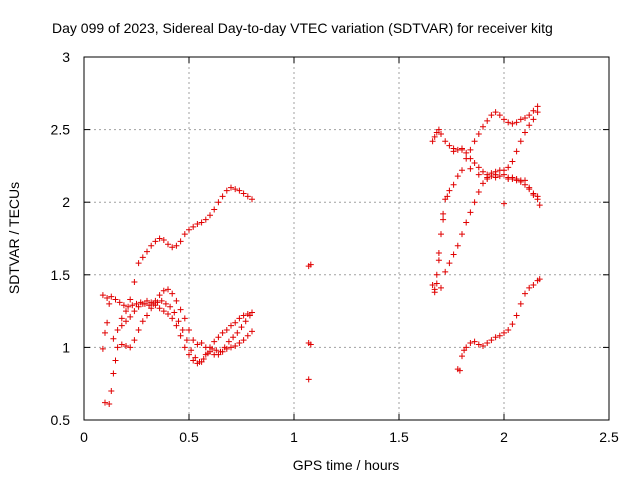  What do you see at coordinates (309, 322) in the screenshot?
I see `series-isolated-near-1h` at bounding box center [309, 322].